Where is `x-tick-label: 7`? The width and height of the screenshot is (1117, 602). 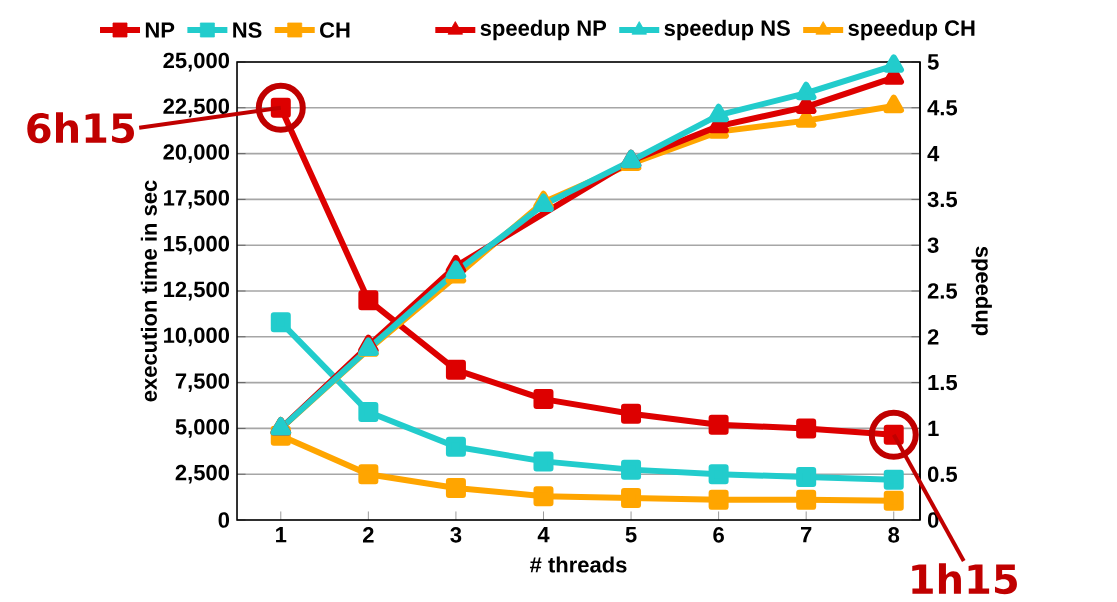 x-tick-label: 7 is located at coordinates (806, 535).